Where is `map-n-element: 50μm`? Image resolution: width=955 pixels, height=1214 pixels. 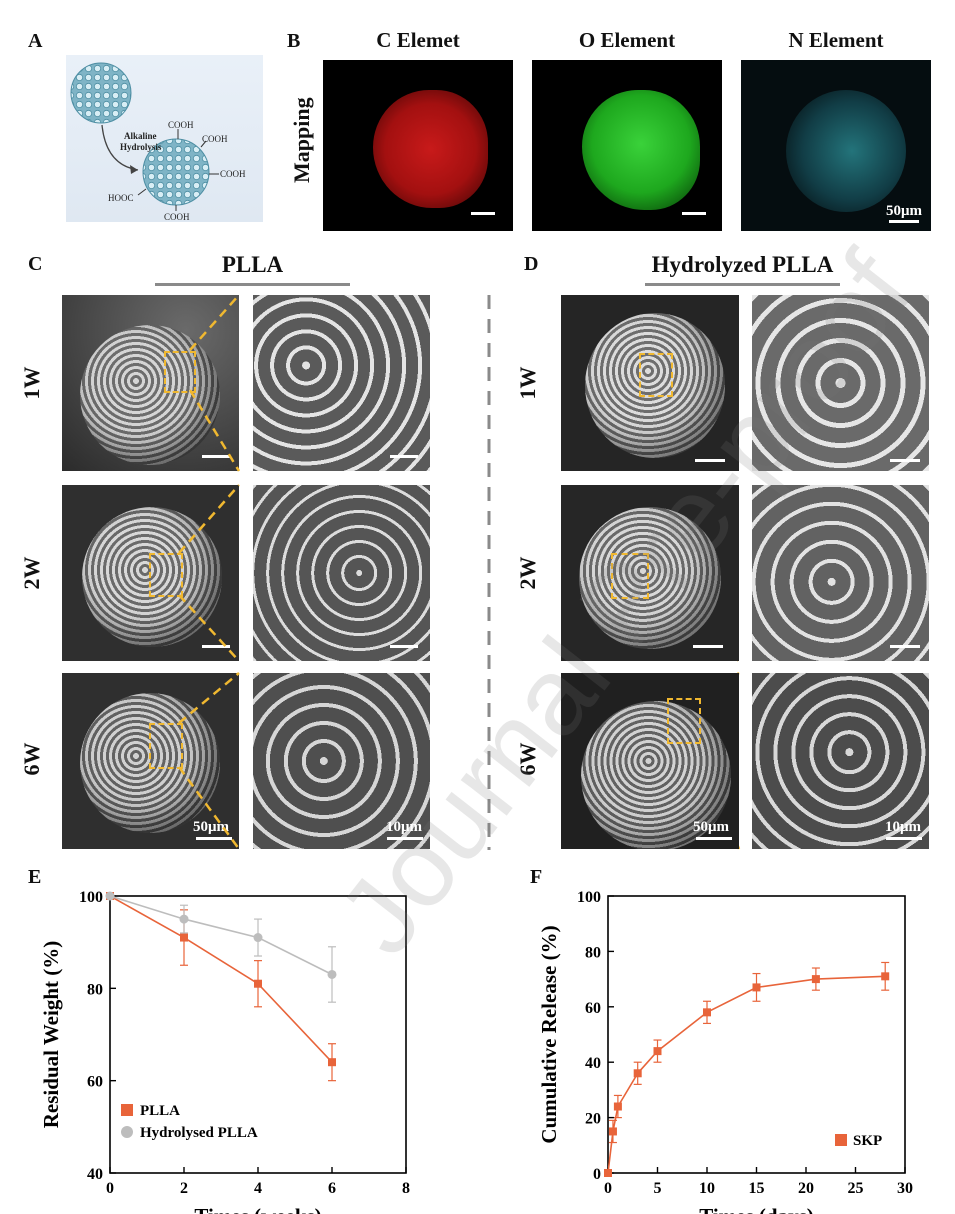 map-n-element: 50μm is located at coordinates (836, 145).